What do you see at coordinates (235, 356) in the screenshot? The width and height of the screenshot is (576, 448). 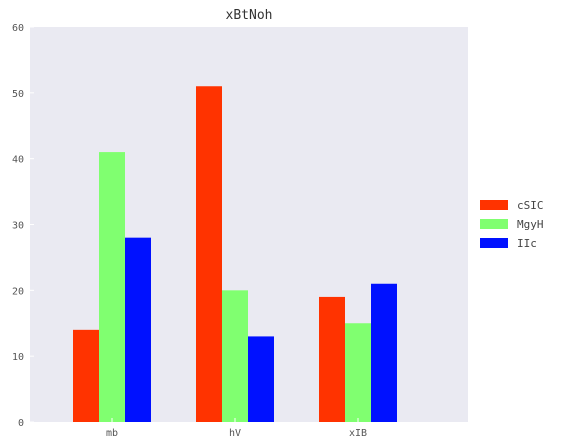 I see `bar-MgyH-hV` at bounding box center [235, 356].